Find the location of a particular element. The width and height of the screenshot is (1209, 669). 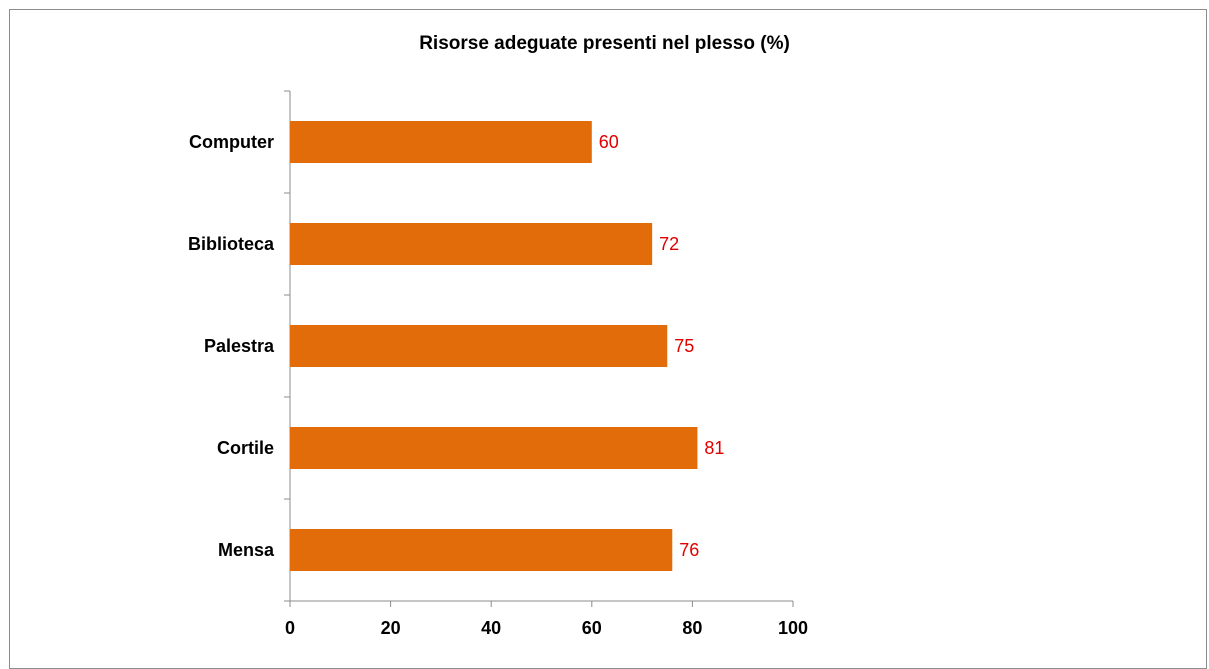

x-tick-label: 40 is located at coordinates (491, 628).